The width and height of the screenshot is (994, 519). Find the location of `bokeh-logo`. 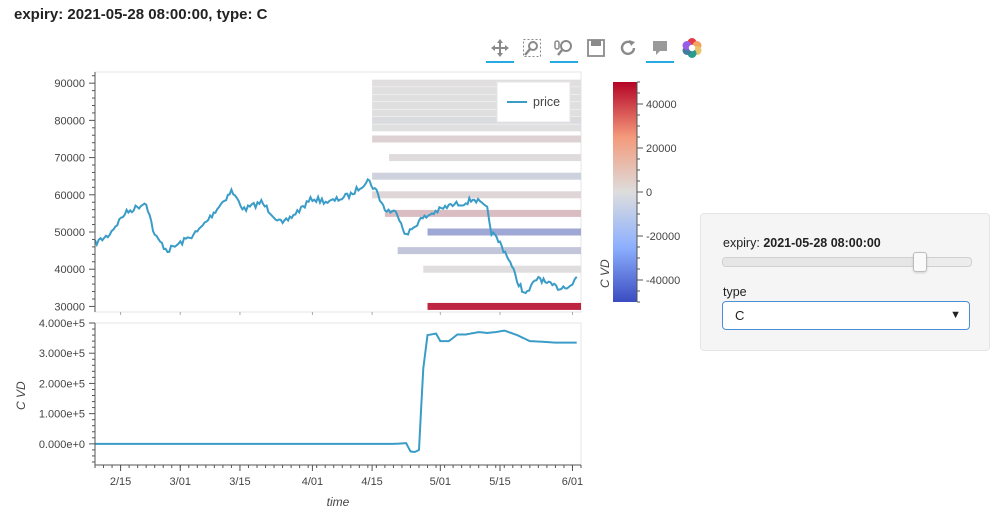

bokeh-logo is located at coordinates (692, 48).